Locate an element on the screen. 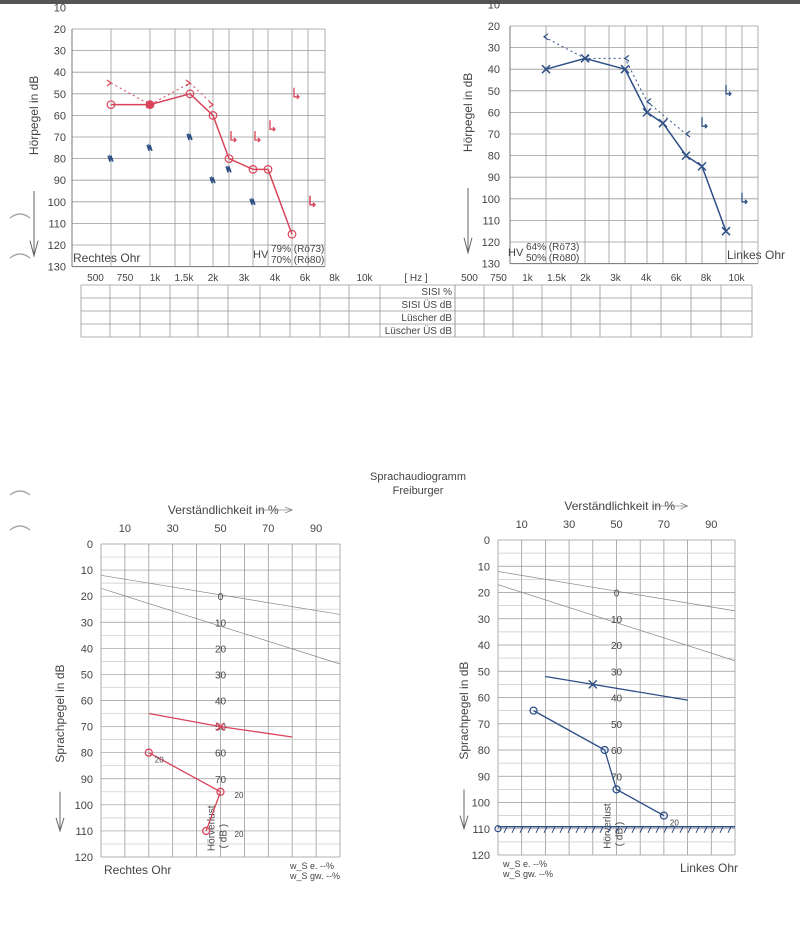 This screenshot has height=931, width=800. ear-title: Linkes Ohr is located at coordinates (709, 868).